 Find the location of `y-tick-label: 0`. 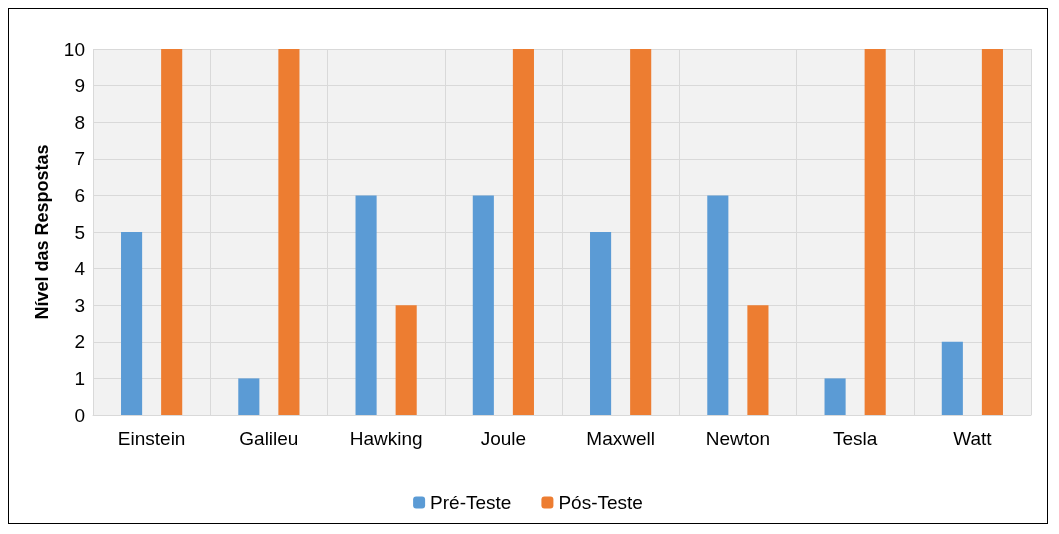

y-tick-label: 0 is located at coordinates (79, 415).